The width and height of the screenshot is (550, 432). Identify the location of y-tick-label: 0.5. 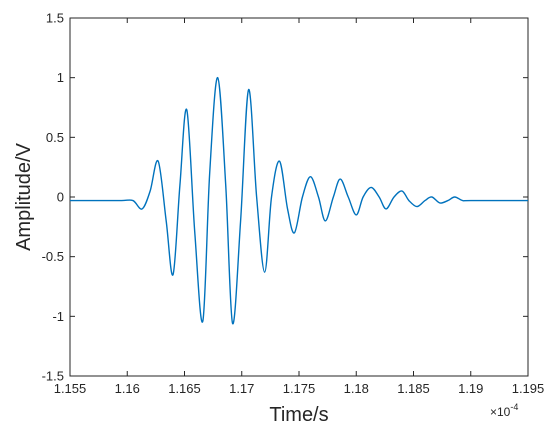
(55, 137).